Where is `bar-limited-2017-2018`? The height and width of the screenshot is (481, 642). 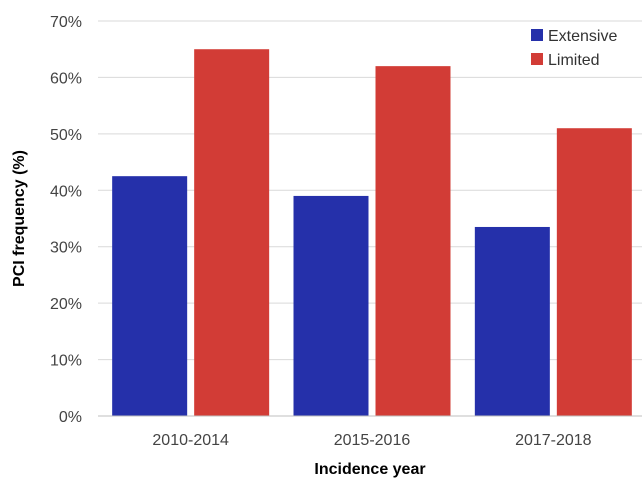
bar-limited-2017-2018 is located at coordinates (594, 272).